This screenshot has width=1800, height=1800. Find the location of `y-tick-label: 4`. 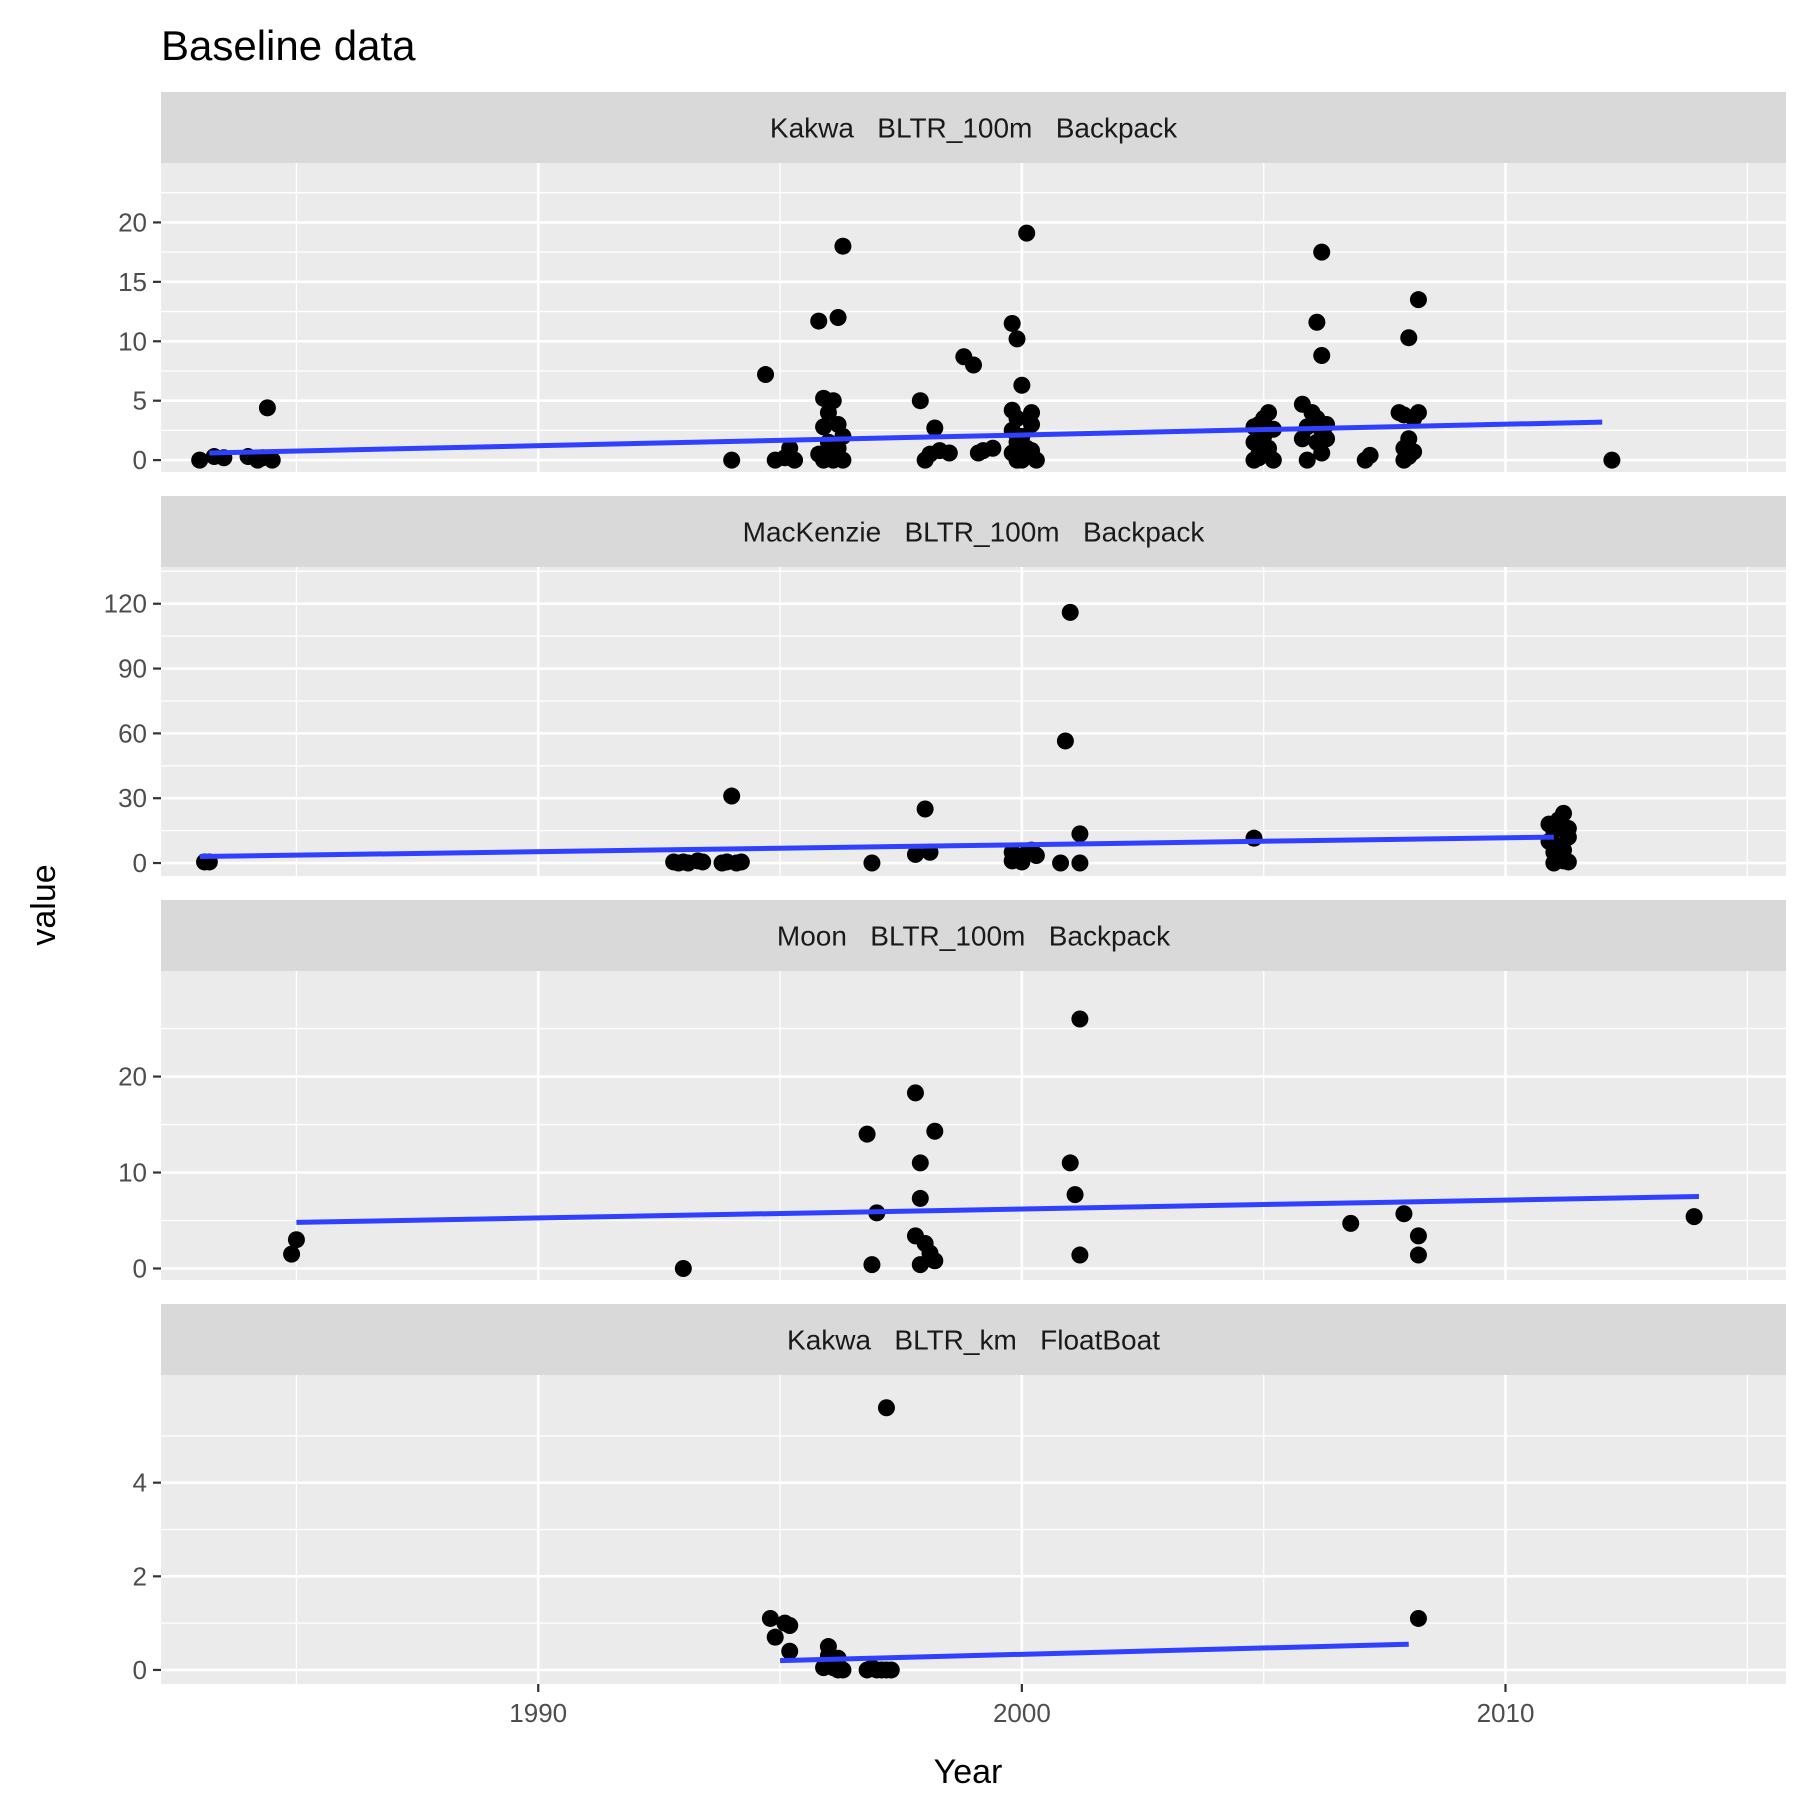

y-tick-label: 4 is located at coordinates (140, 1483).